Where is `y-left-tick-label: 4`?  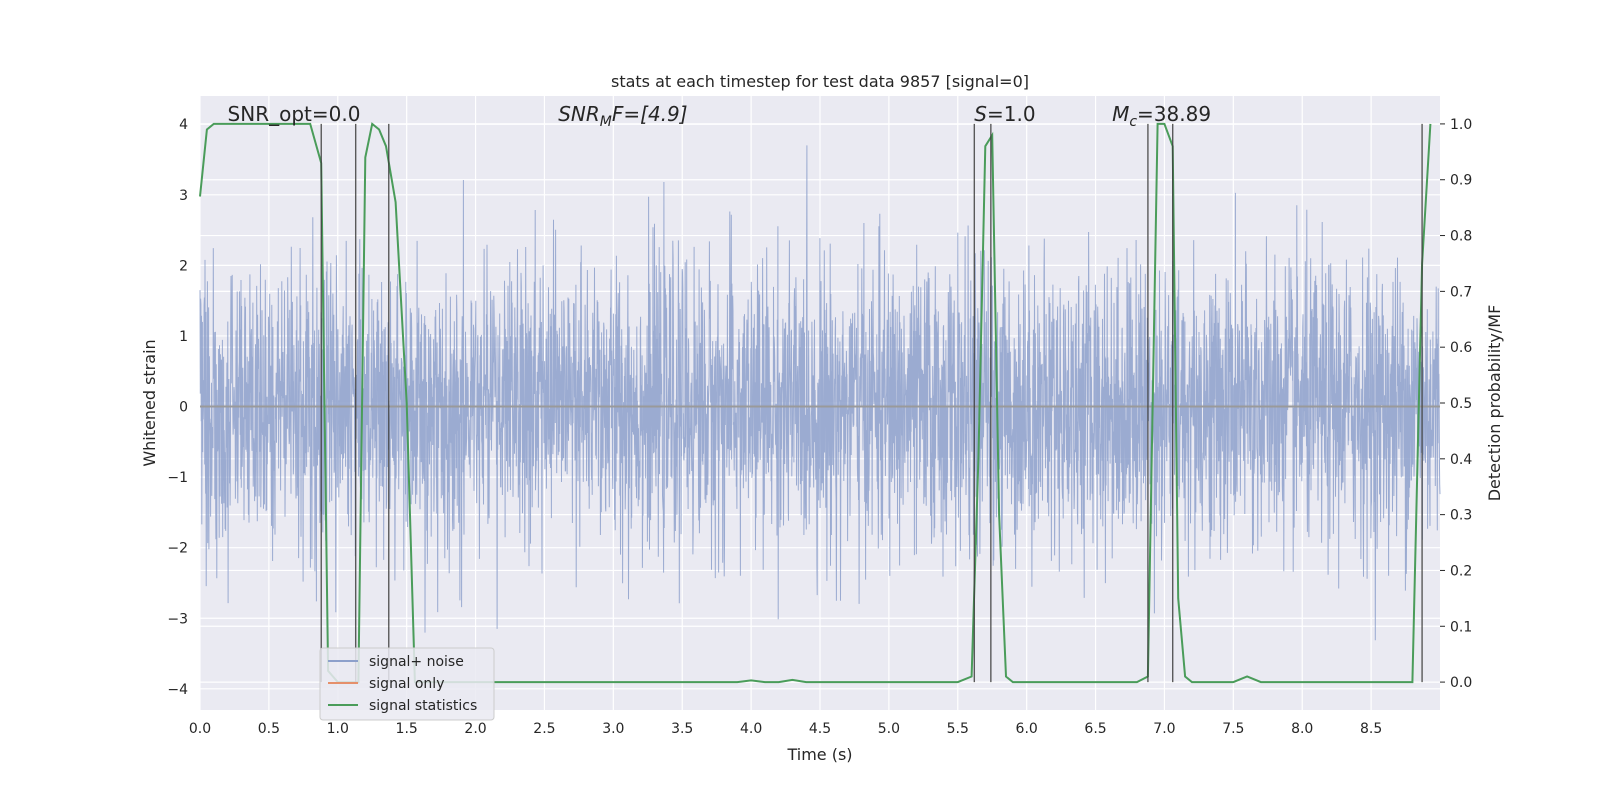 y-left-tick-label: 4 is located at coordinates (183, 125).